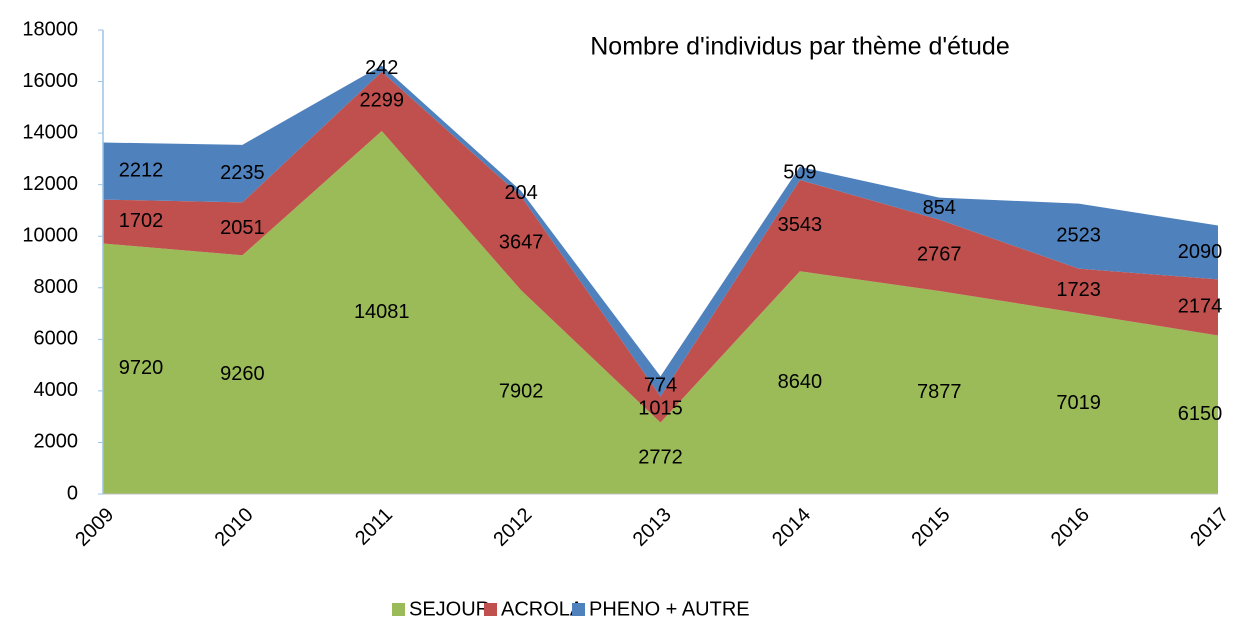  What do you see at coordinates (242, 374) in the screenshot?
I see `data-label: 9260` at bounding box center [242, 374].